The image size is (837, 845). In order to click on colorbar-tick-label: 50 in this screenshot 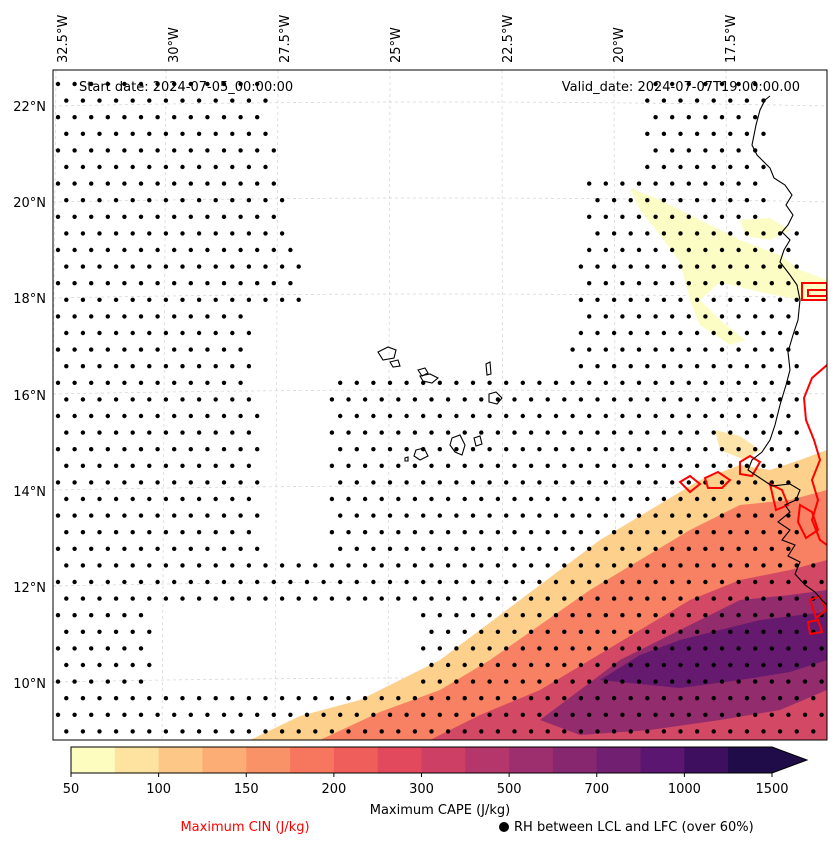, I will do `click(71, 789)`.